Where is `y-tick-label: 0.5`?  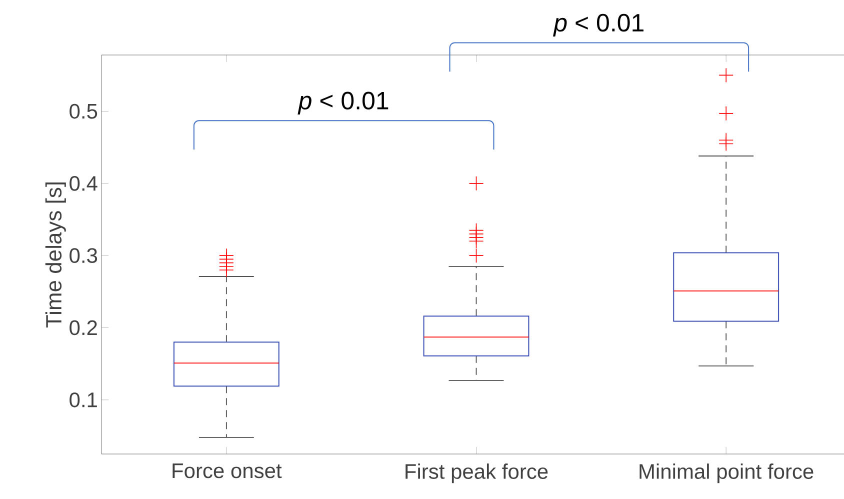 y-tick-label: 0.5 is located at coordinates (84, 111).